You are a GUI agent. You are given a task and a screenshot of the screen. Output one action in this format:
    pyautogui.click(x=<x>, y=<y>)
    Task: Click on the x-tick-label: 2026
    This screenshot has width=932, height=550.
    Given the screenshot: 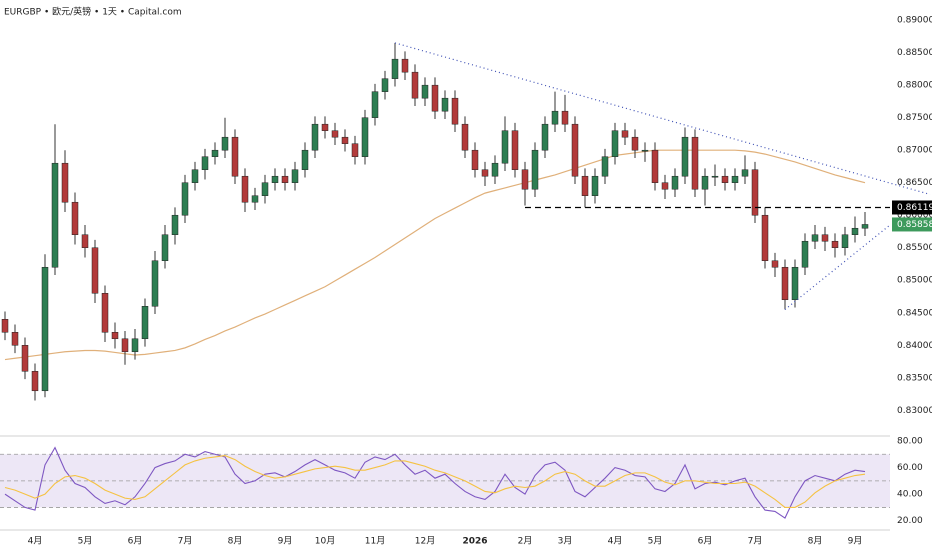 What is the action you would take?
    pyautogui.click(x=474, y=542)
    